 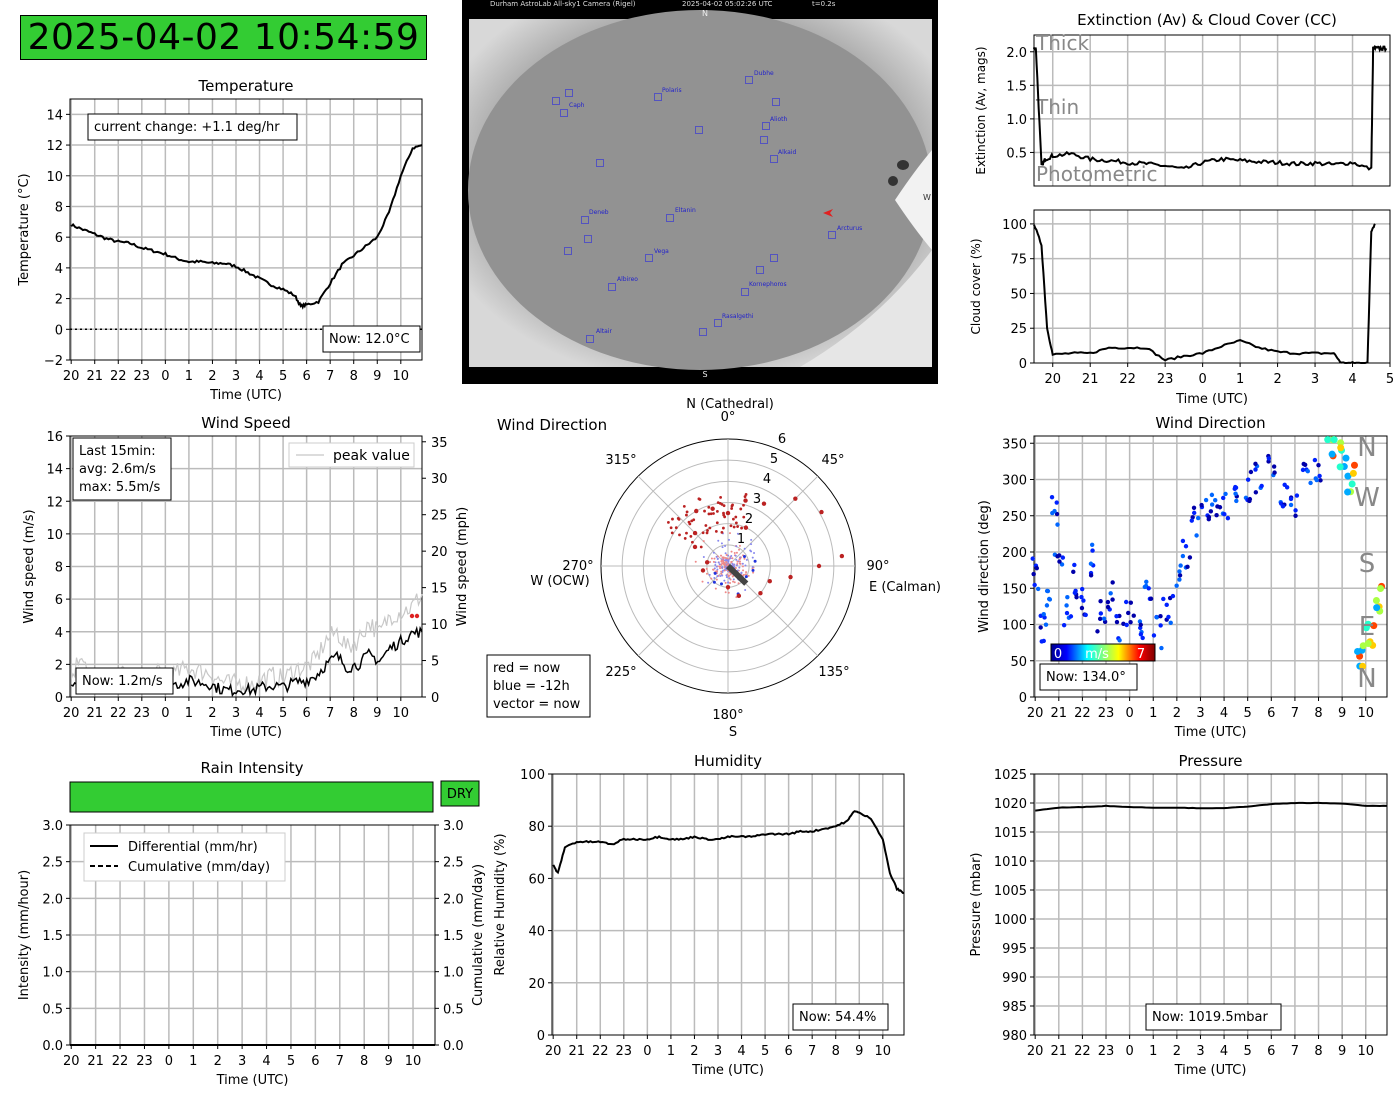 What do you see at coordinates (733, 732) in the screenshot?
I see `wind-polar-south-label: S` at bounding box center [733, 732].